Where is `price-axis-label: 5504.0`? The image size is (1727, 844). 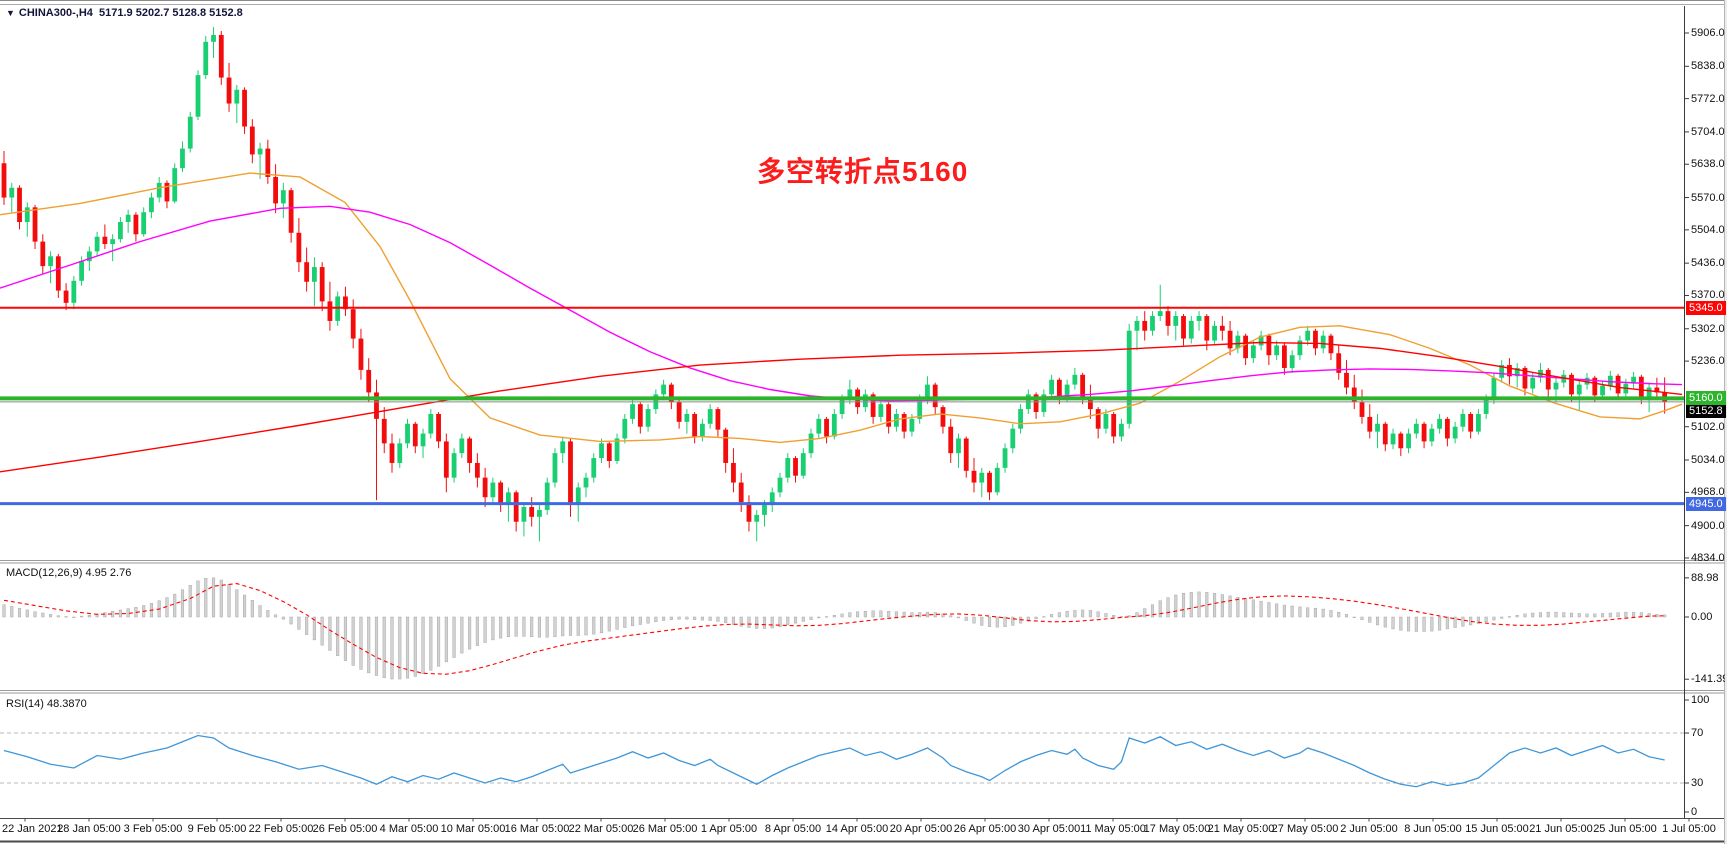
price-axis-label: 5504.0 is located at coordinates (1708, 229).